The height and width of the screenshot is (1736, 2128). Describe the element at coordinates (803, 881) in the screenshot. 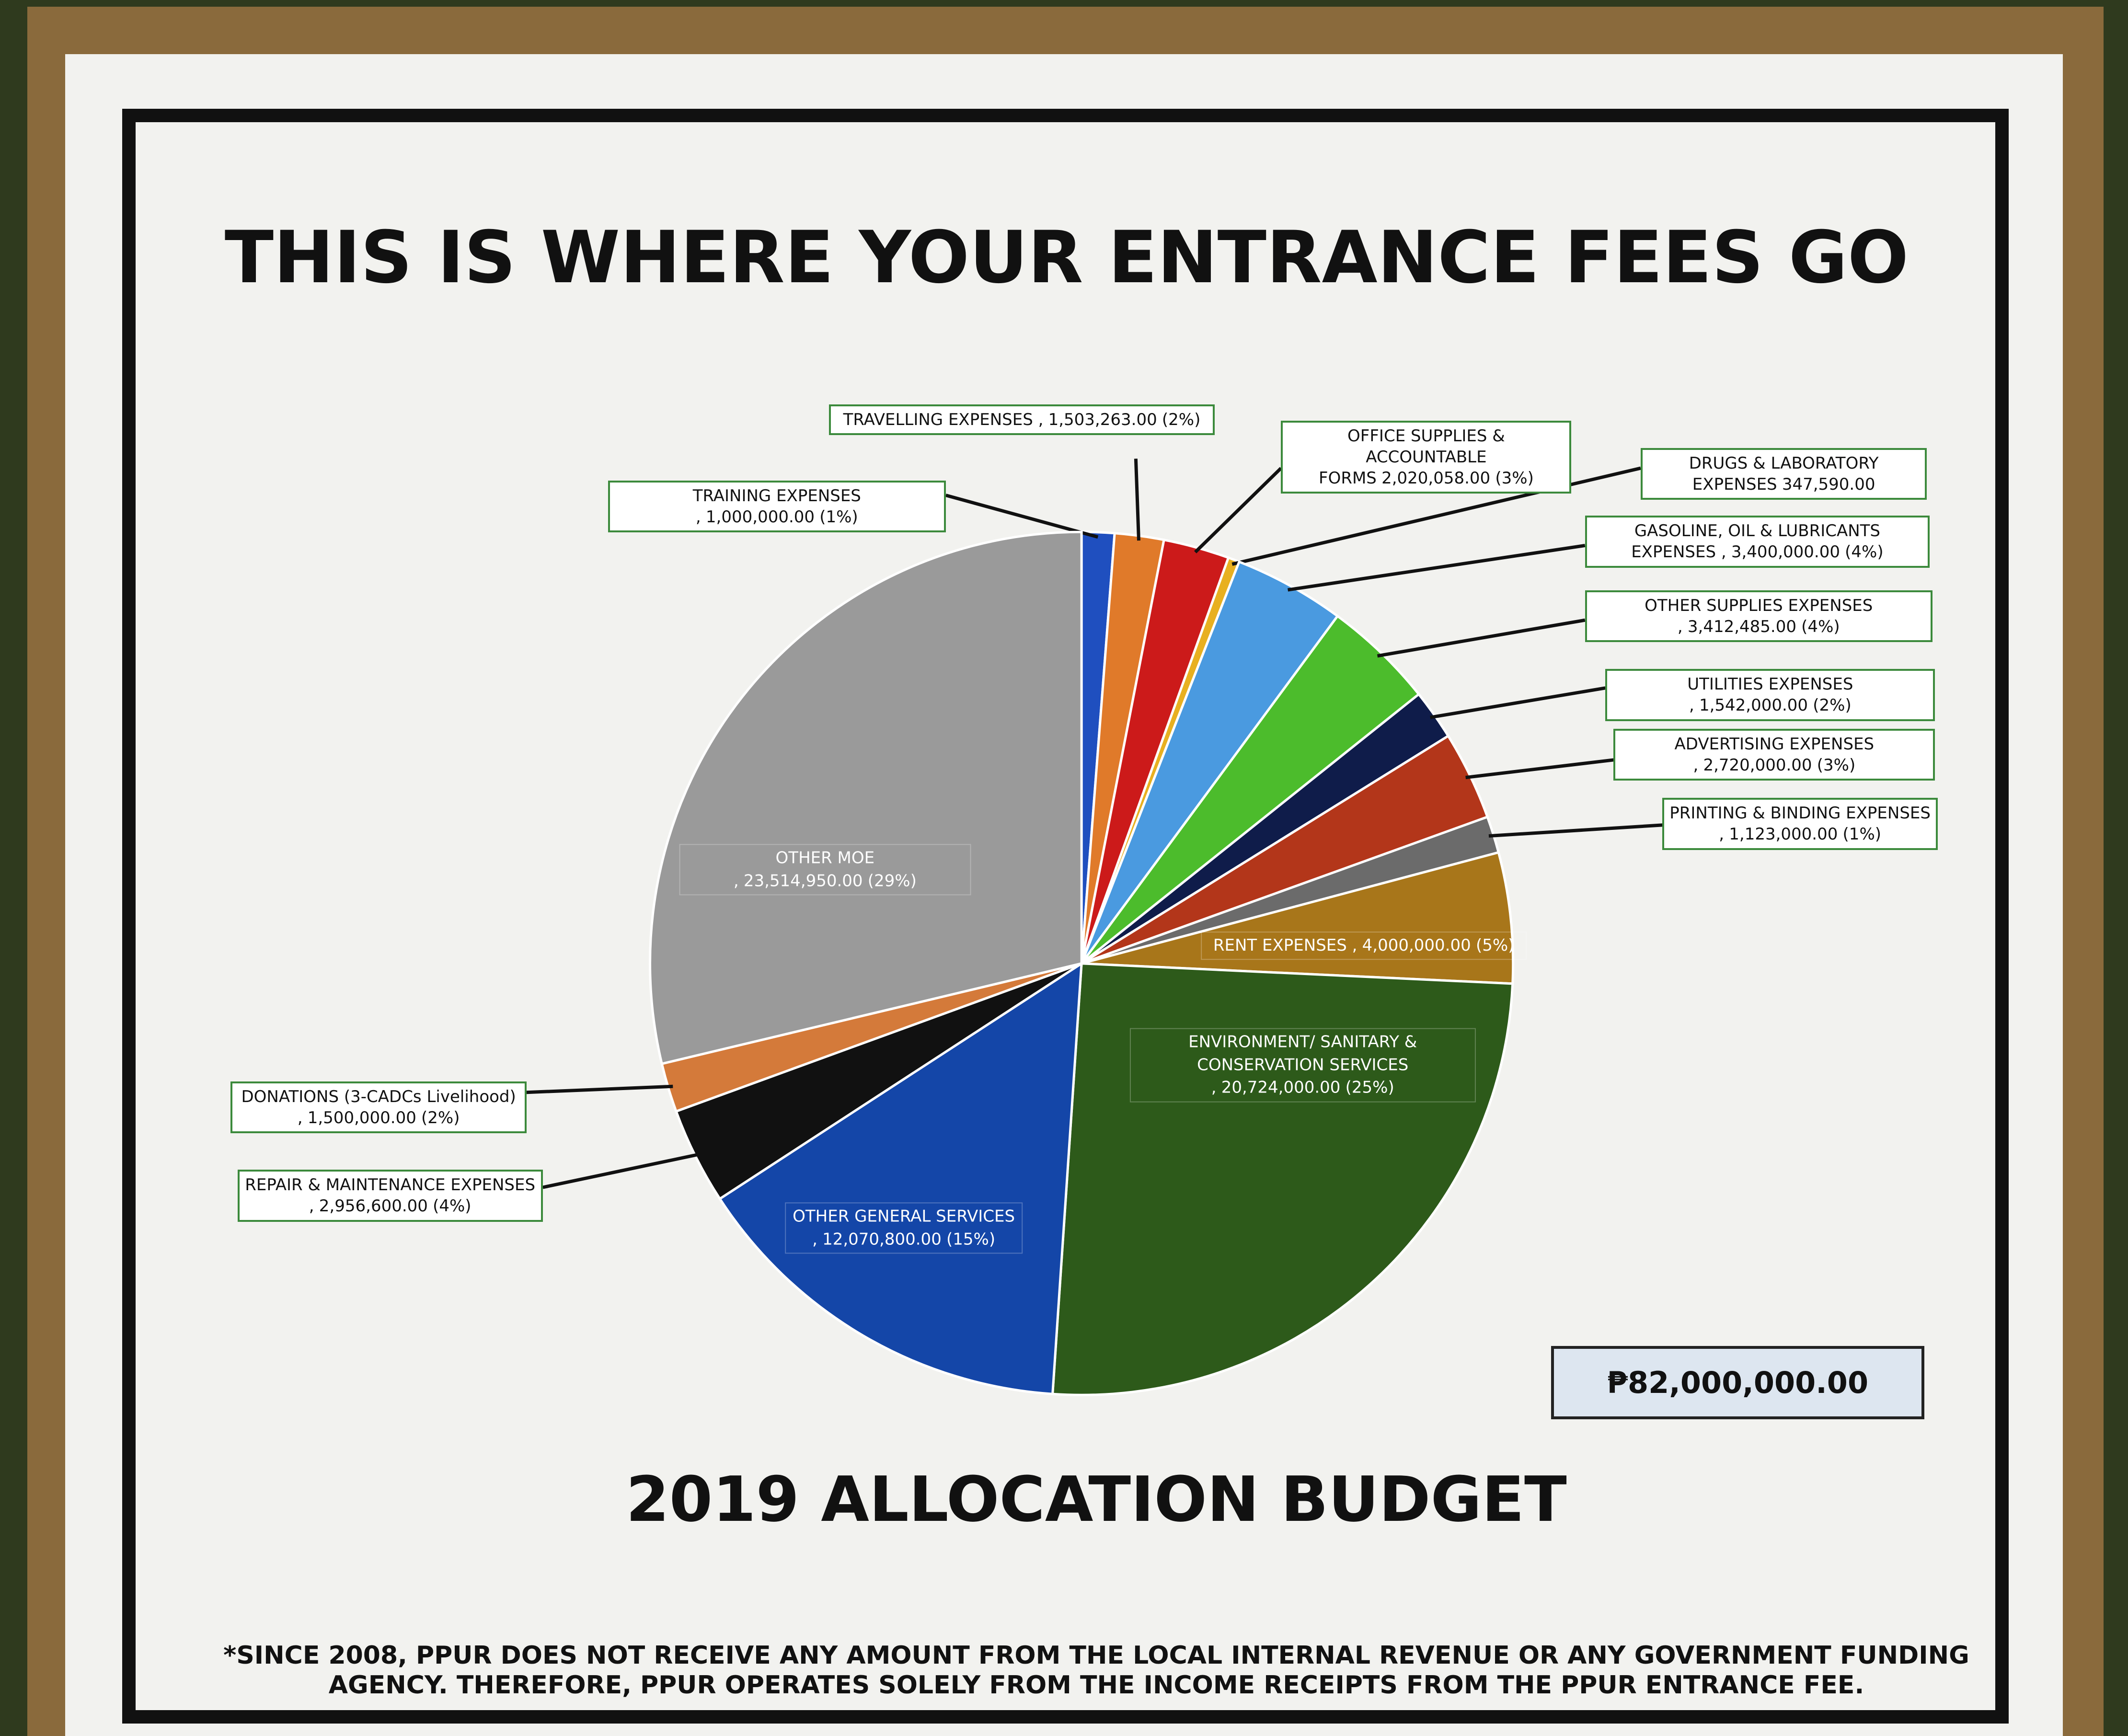

I see `value-label: 23,514,950.00` at that location.